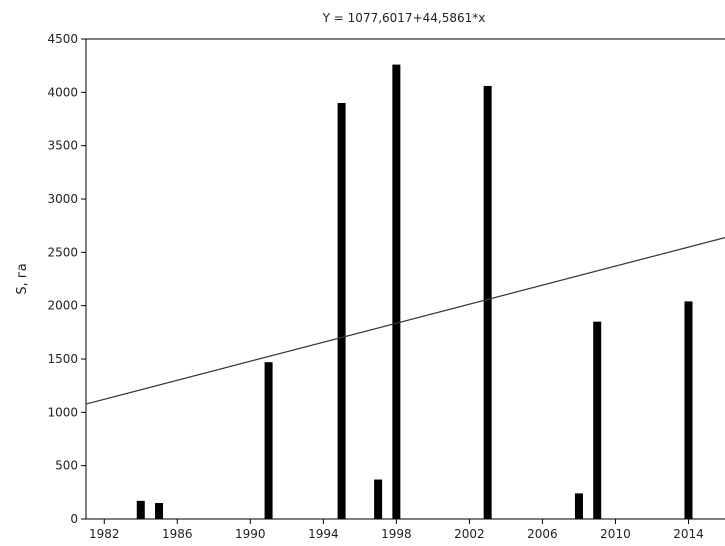 The height and width of the screenshot is (546, 725). What do you see at coordinates (62, 199) in the screenshot?
I see `y-tick-label: 3000` at bounding box center [62, 199].